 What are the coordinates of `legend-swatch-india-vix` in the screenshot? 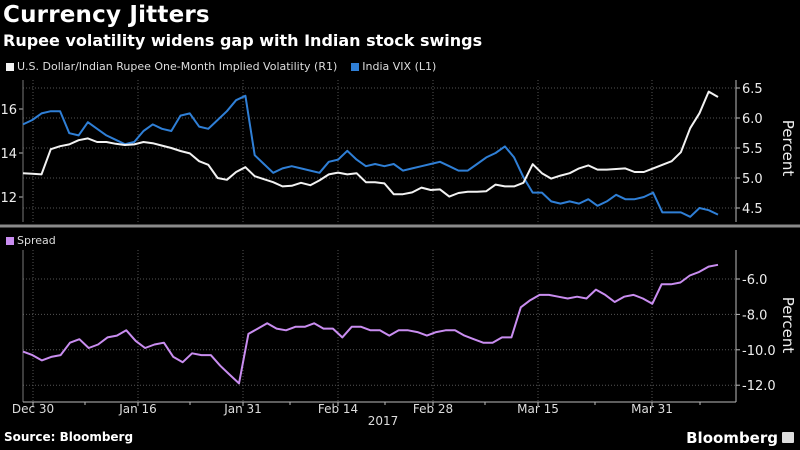 It's located at (355, 66).